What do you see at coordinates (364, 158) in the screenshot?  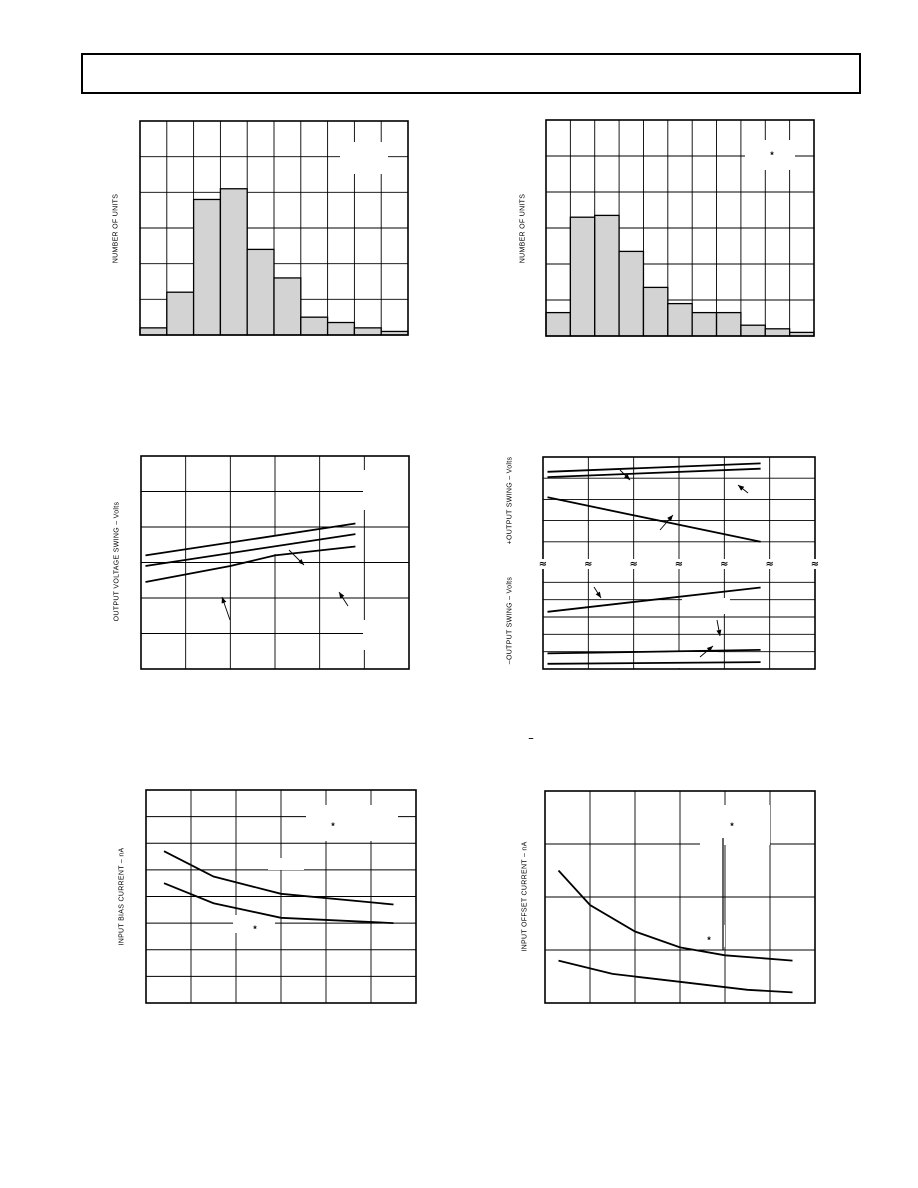 I see `histogram-1-legend-box` at bounding box center [364, 158].